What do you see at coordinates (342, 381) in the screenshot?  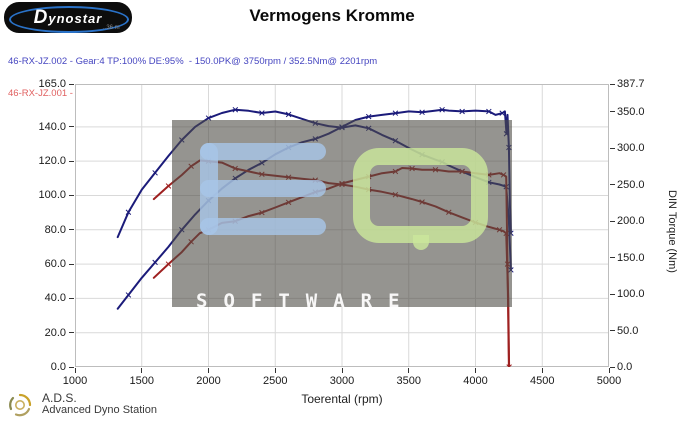 I see `x-tick-label: 3000` at bounding box center [342, 381].